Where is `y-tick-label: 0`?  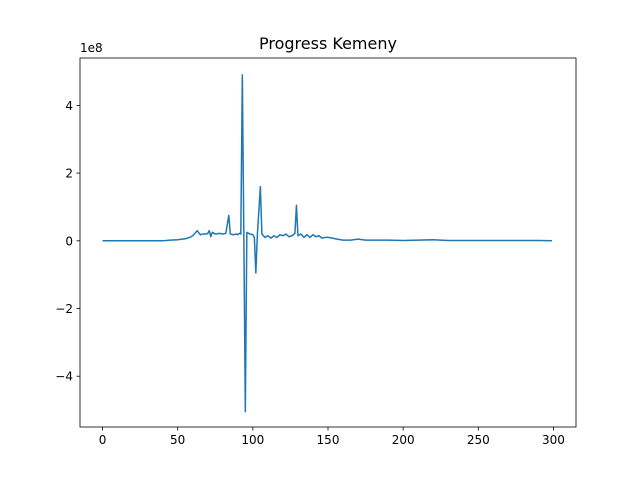
y-tick-label: 0 is located at coordinates (69, 241).